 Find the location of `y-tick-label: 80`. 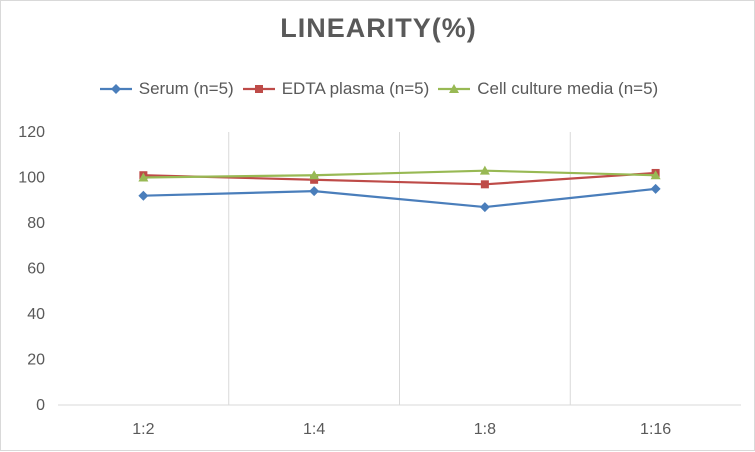

y-tick-label: 80 is located at coordinates (36, 223).